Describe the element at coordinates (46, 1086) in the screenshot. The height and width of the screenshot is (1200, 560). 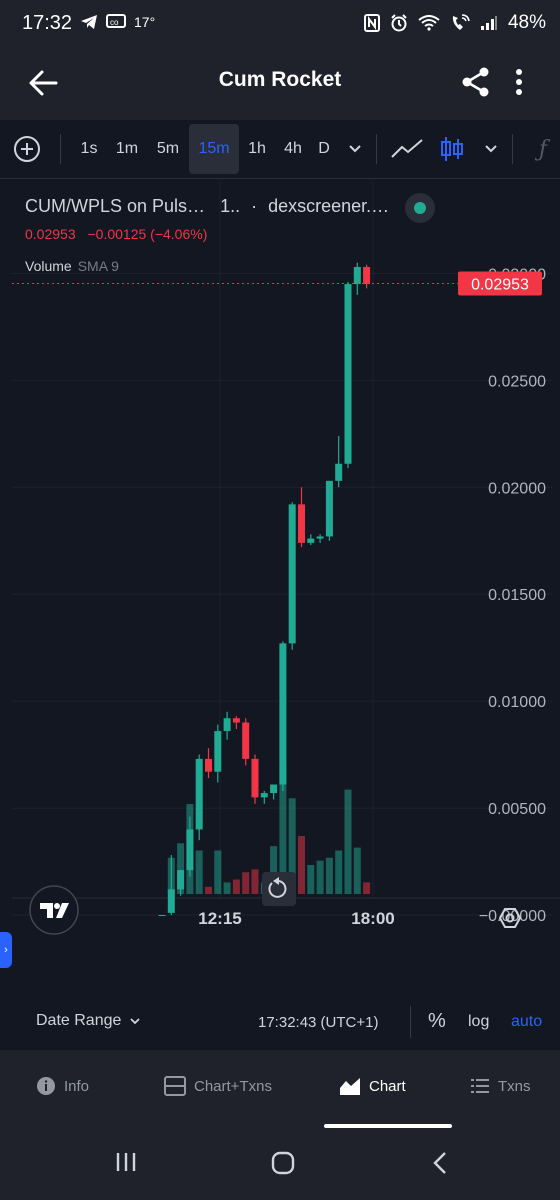
I see `info-icon` at that location.